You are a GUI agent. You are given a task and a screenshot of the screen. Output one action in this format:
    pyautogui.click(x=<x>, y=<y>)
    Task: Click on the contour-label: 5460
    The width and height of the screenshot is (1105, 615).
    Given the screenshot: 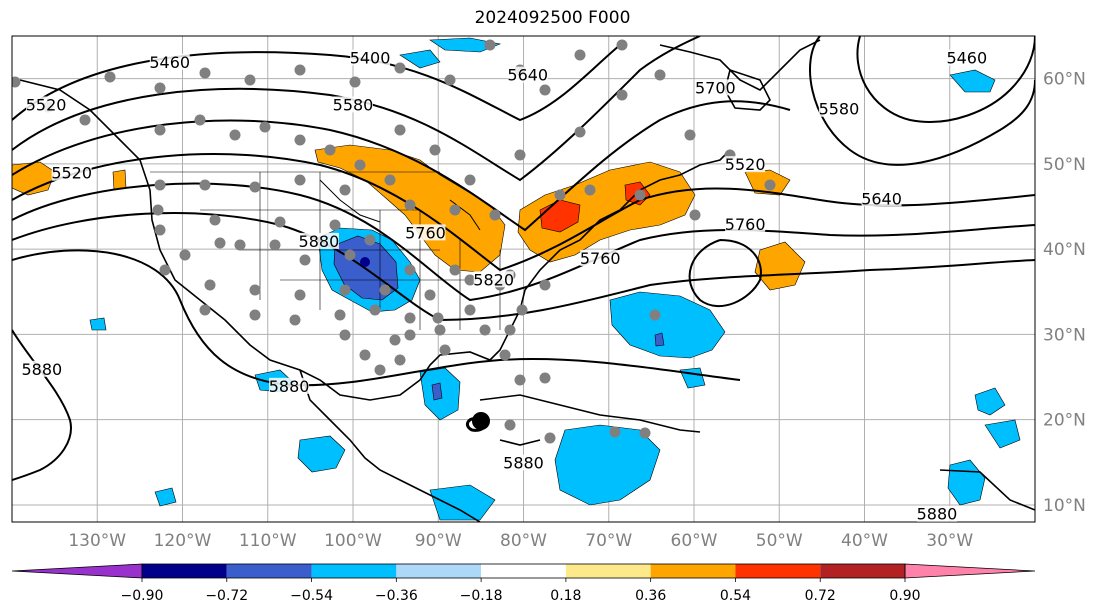 What is the action you would take?
    pyautogui.click(x=966, y=58)
    